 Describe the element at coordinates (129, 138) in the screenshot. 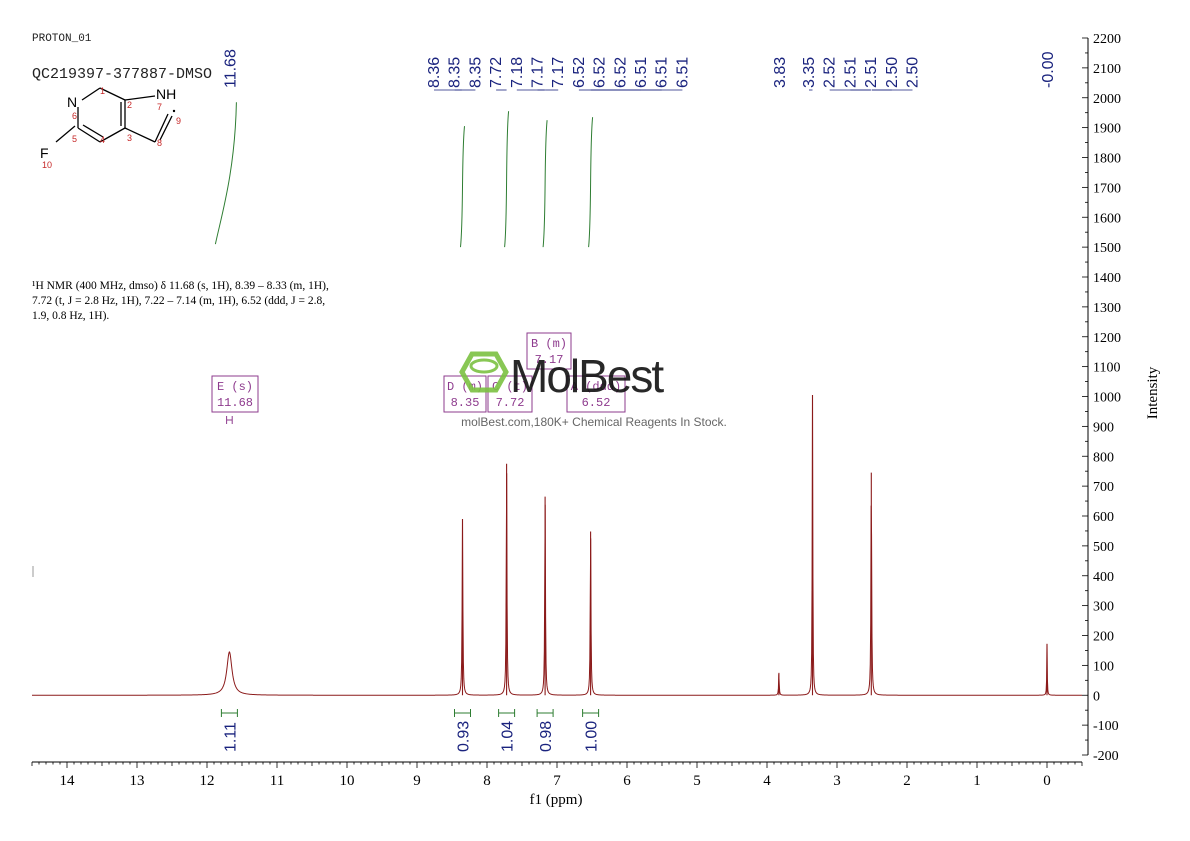

I see `atom-number-3: 3` at that location.